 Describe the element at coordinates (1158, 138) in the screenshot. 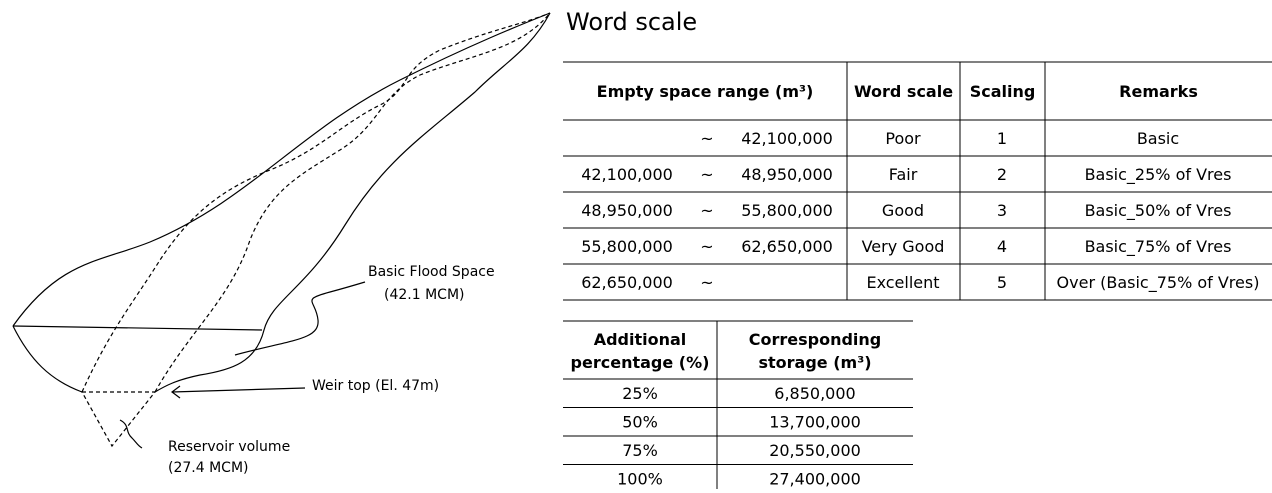

I see `cell-text: Basic` at that location.